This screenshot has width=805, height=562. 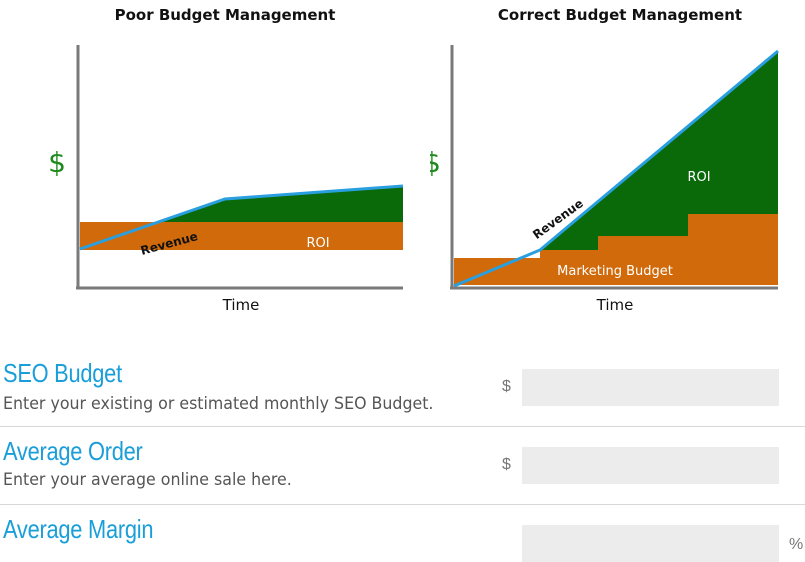 I want to click on seo-budget-title: SEO Budget, so click(x=62, y=373).